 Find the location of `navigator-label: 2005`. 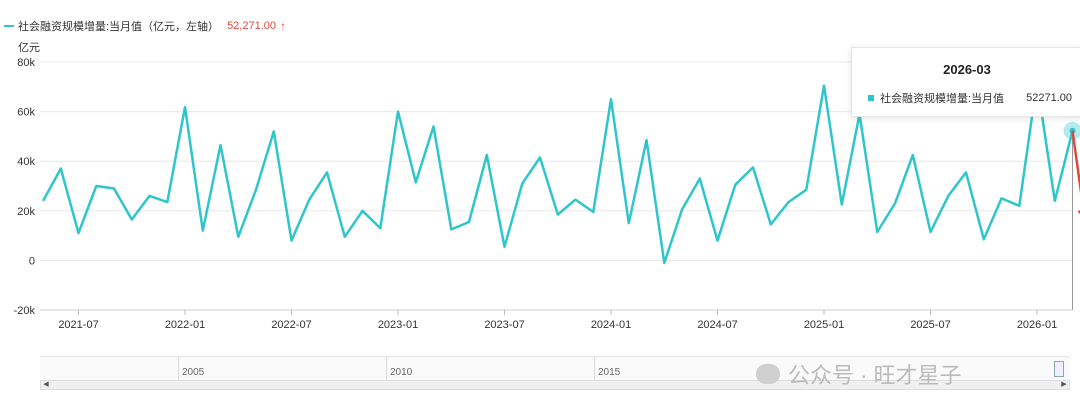

navigator-label: 2005 is located at coordinates (193, 372).